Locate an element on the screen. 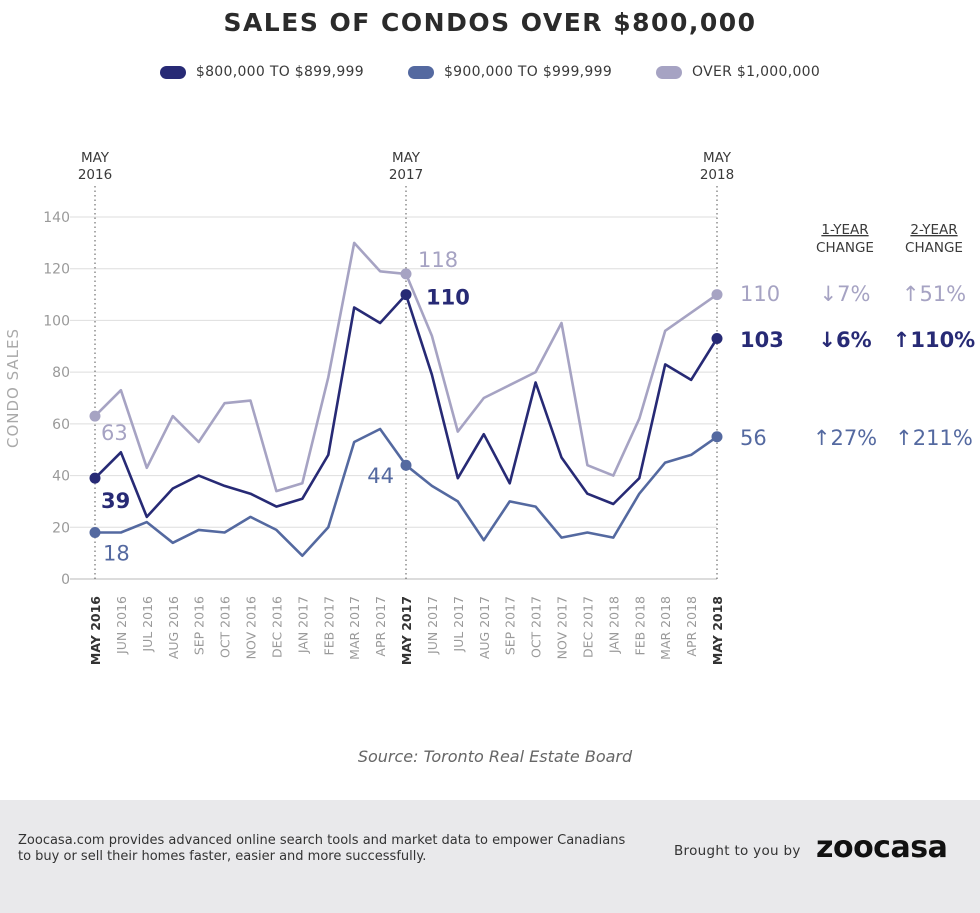  marker-label-month-2016: MAY is located at coordinates (95, 158).